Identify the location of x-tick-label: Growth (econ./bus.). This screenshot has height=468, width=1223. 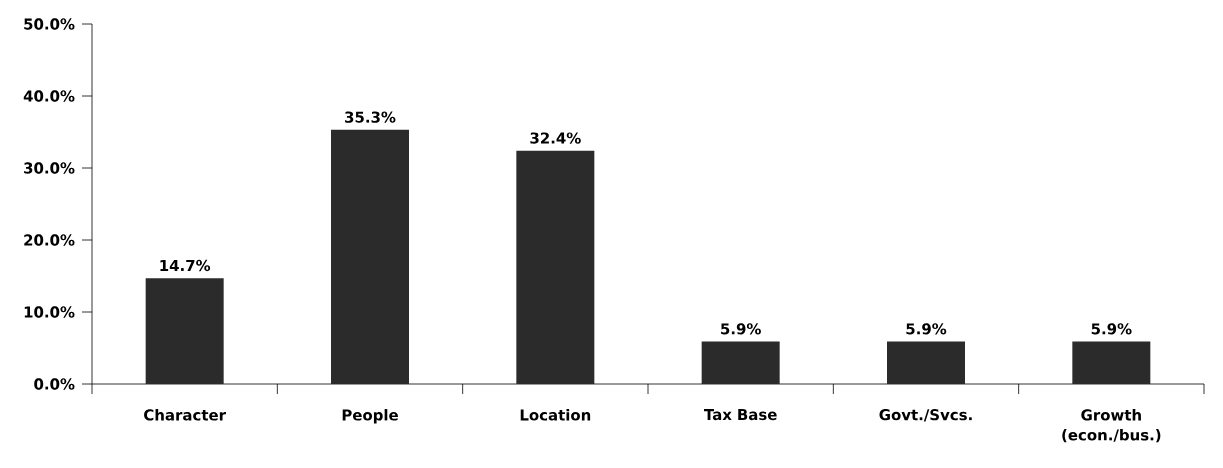
(1111, 426).